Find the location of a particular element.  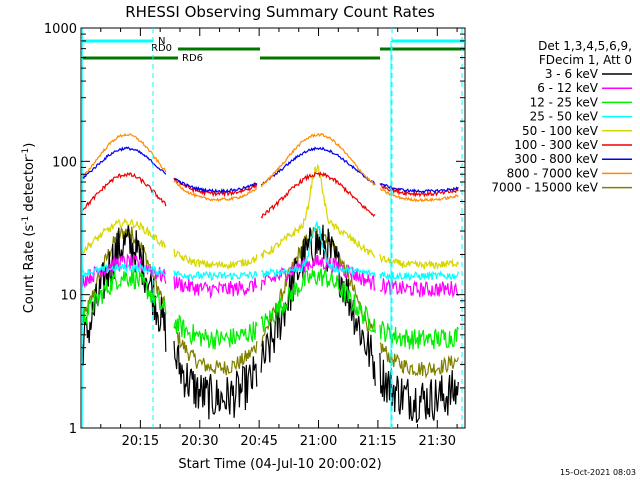

legend-label-6: 300 - 800 keV is located at coordinates (556, 159).